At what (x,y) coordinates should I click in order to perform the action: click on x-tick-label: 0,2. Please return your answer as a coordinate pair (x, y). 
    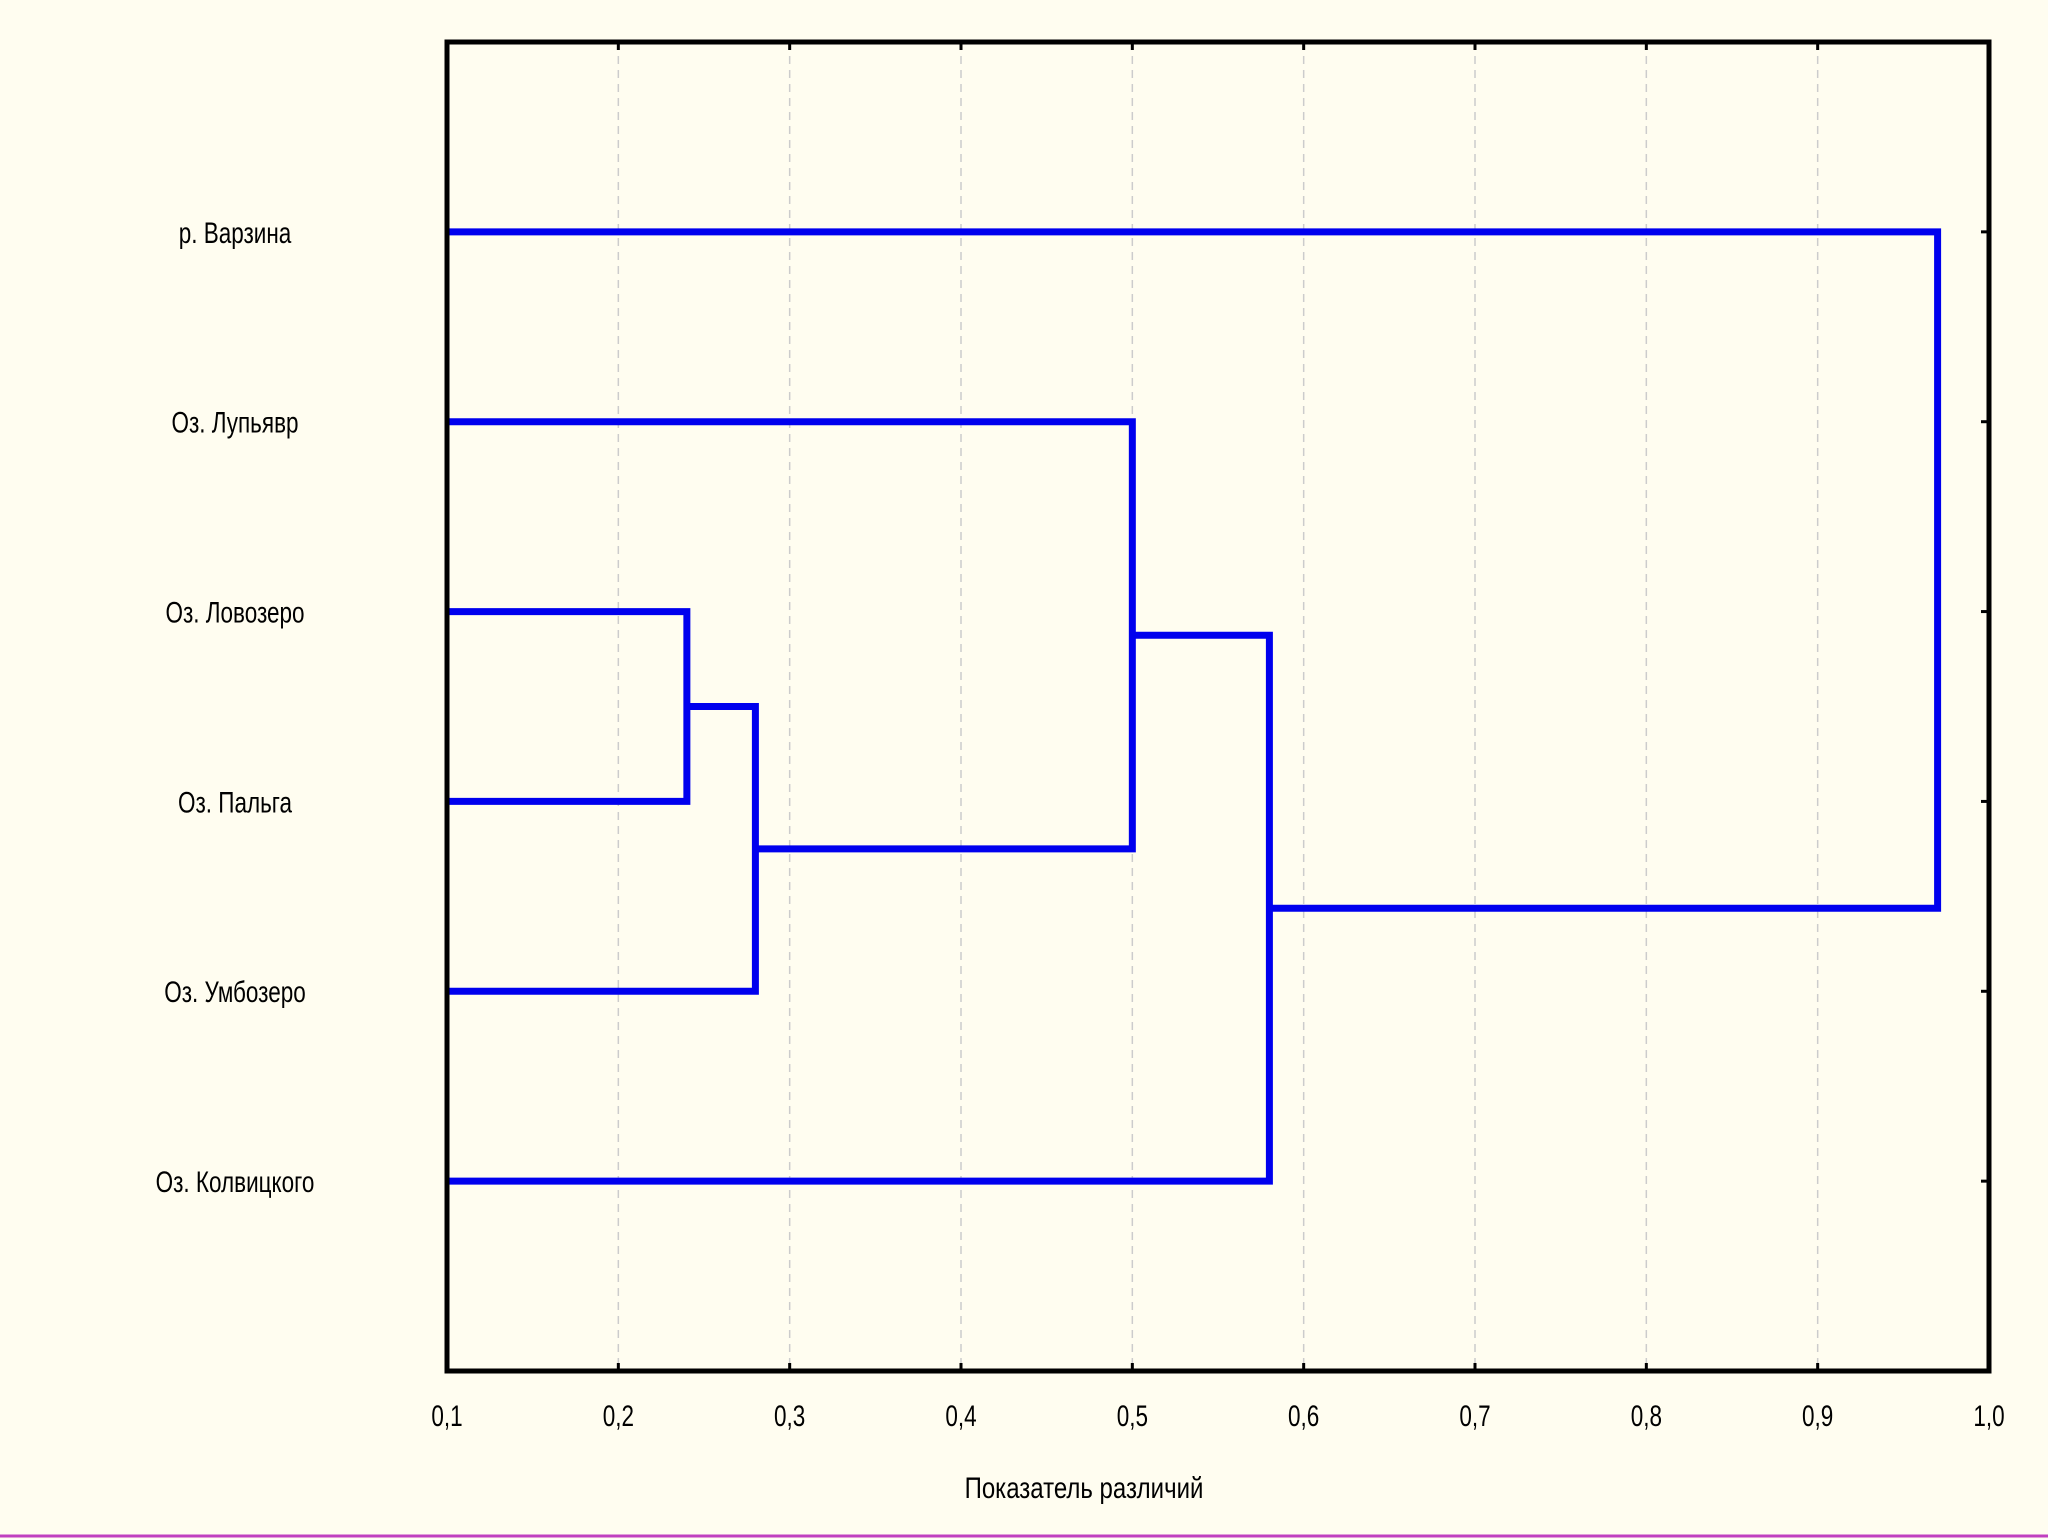
    Looking at the image, I should click on (618, 1416).